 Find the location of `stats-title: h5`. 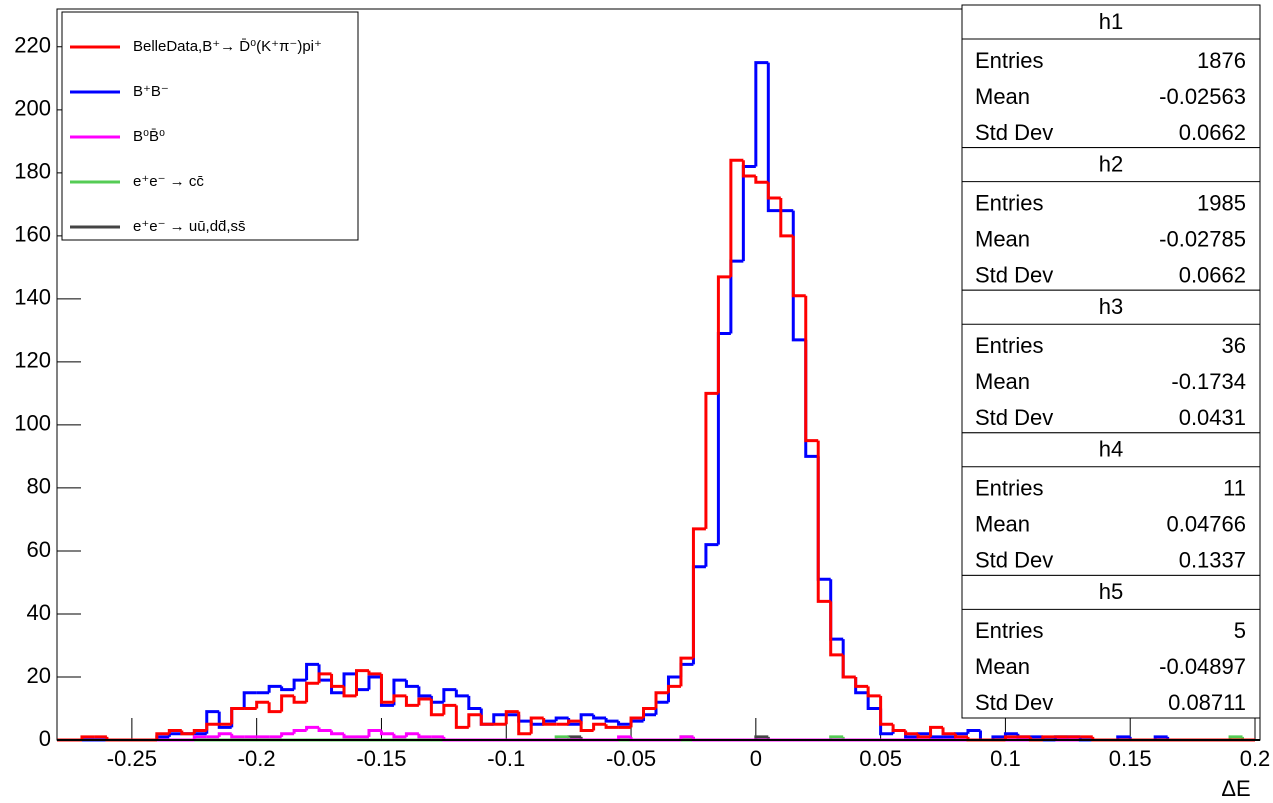

stats-title: h5 is located at coordinates (1111, 591).